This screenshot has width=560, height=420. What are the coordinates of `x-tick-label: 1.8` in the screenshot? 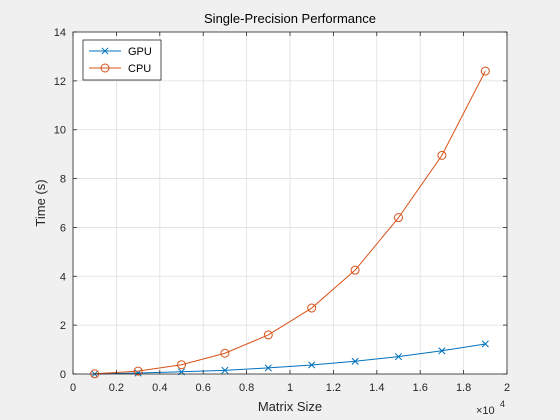 It's located at (463, 388).